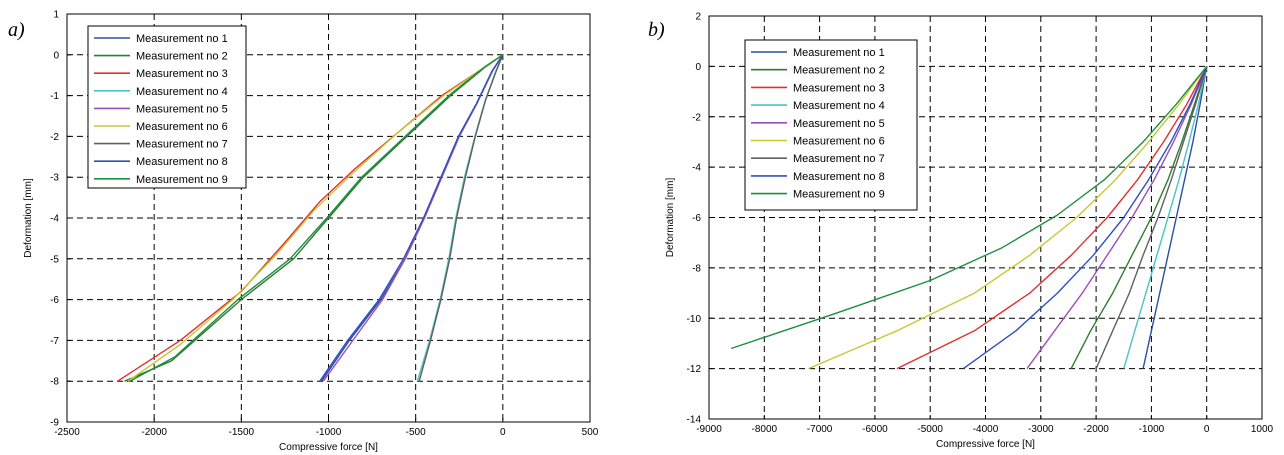 Image resolution: width=1284 pixels, height=455 pixels. Describe the element at coordinates (54, 96) in the screenshot. I see `y-tick-label: -1` at that location.